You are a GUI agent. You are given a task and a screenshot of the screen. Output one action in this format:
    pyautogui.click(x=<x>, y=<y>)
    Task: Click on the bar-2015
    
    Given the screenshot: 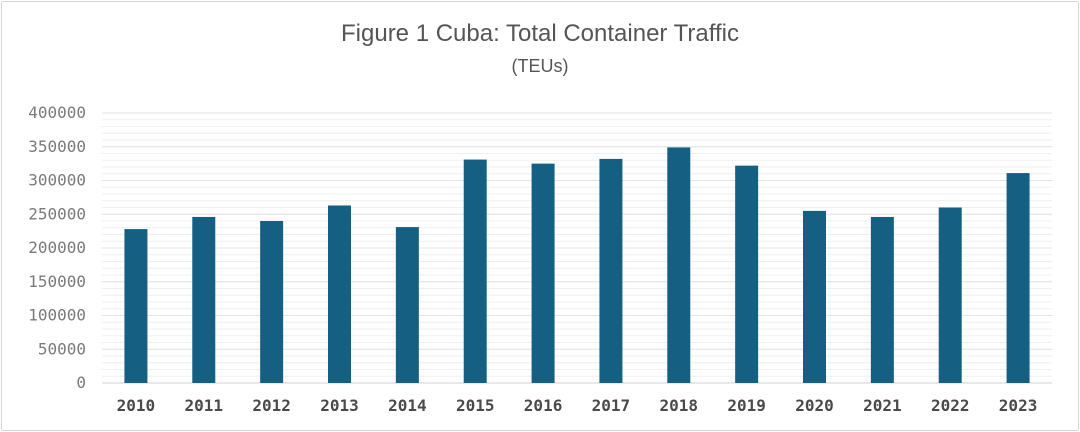 What is the action you would take?
    pyautogui.click(x=475, y=271)
    